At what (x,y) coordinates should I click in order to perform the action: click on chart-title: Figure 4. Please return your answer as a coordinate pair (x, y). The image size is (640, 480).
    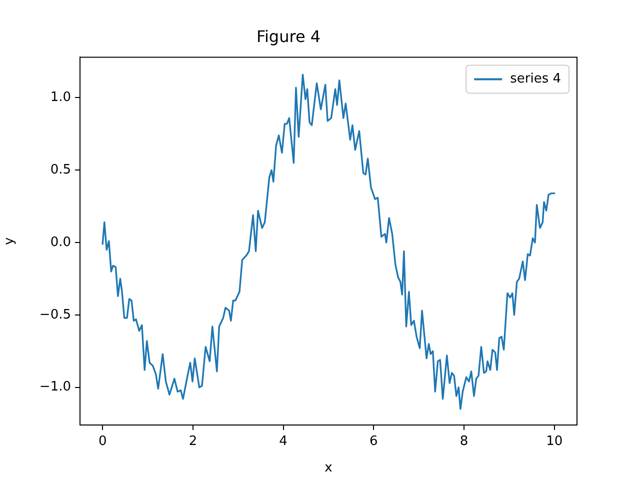
    Looking at the image, I should click on (288, 36).